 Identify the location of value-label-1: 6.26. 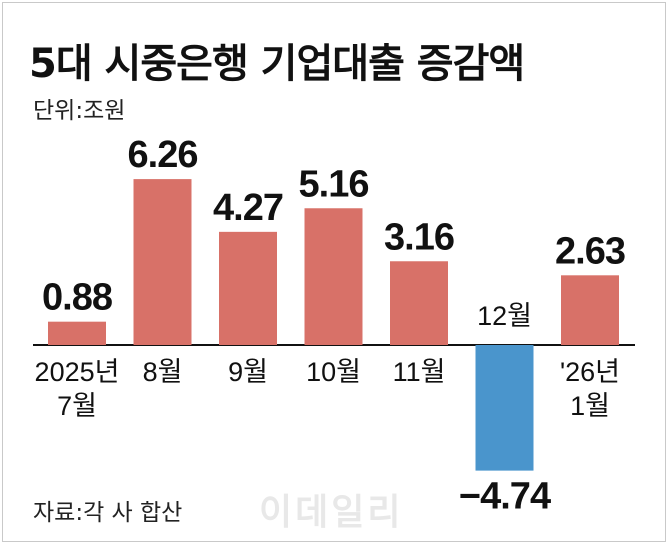
(163, 155).